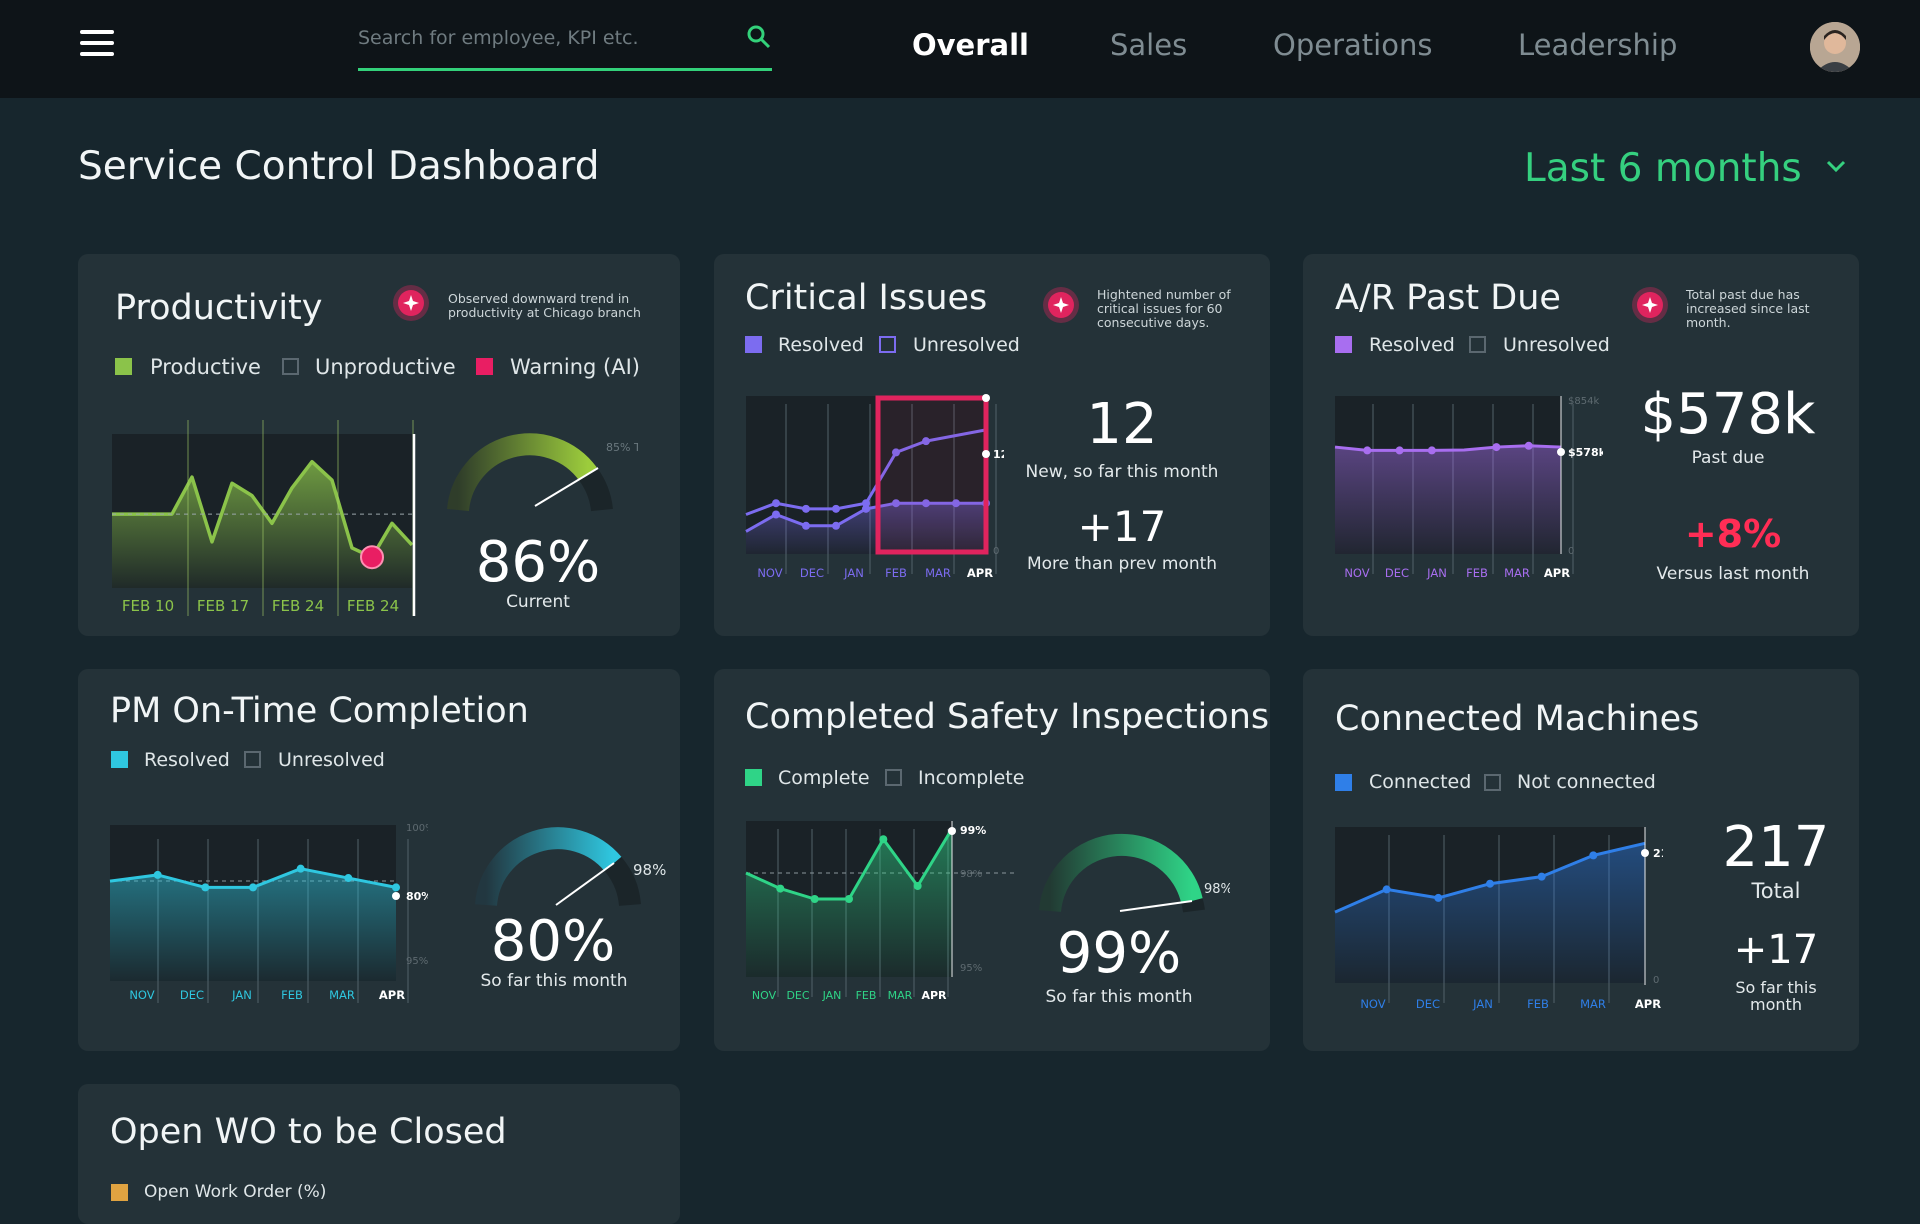  I want to click on ar-stat-delta: +8%, so click(1733, 534).